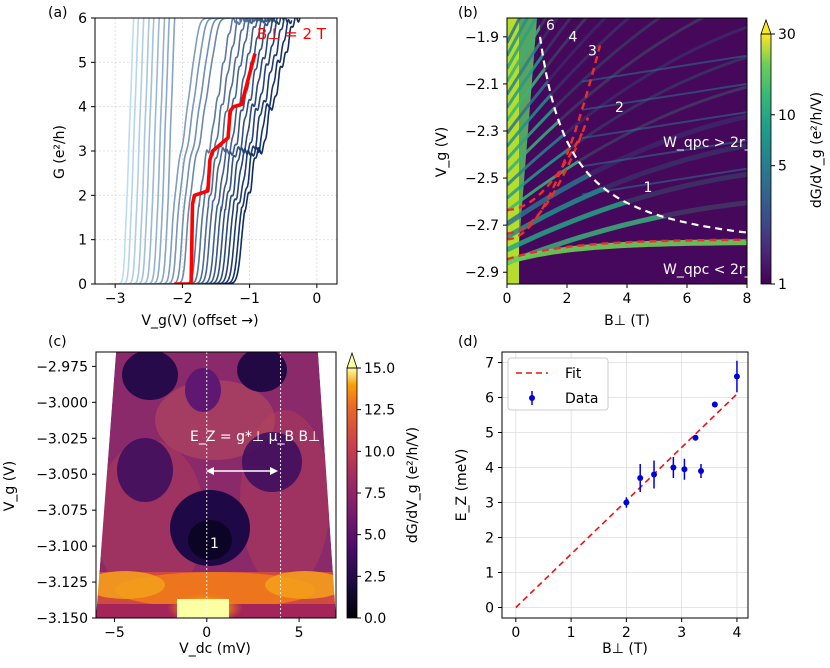 The height and width of the screenshot is (668, 830). Describe the element at coordinates (489, 609) in the screenshot. I see `y-tick-label: 0` at that location.